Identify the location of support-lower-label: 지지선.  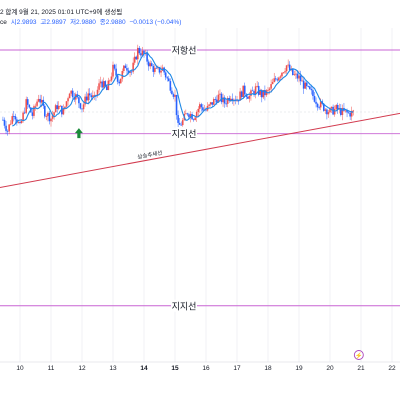
(184, 306).